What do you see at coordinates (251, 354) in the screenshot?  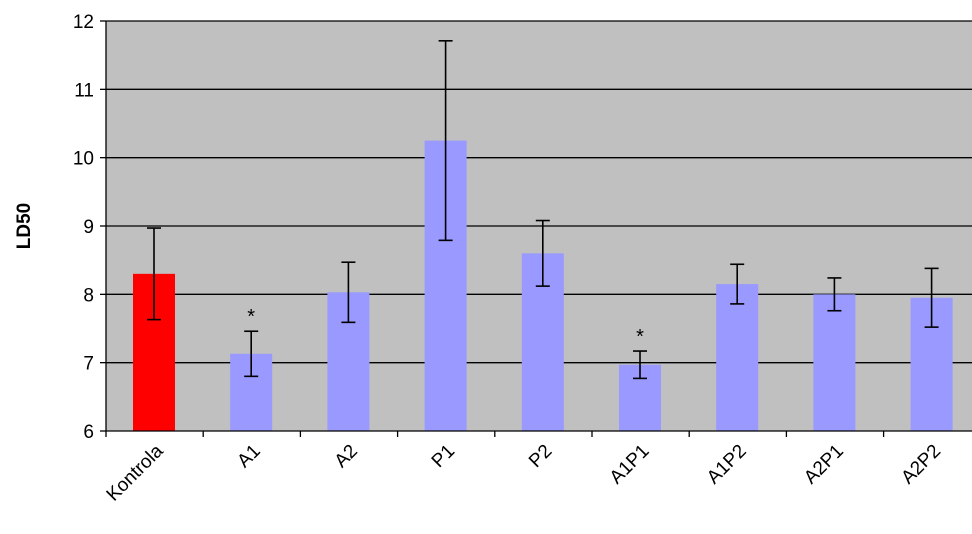 I see `error-bar-a1` at bounding box center [251, 354].